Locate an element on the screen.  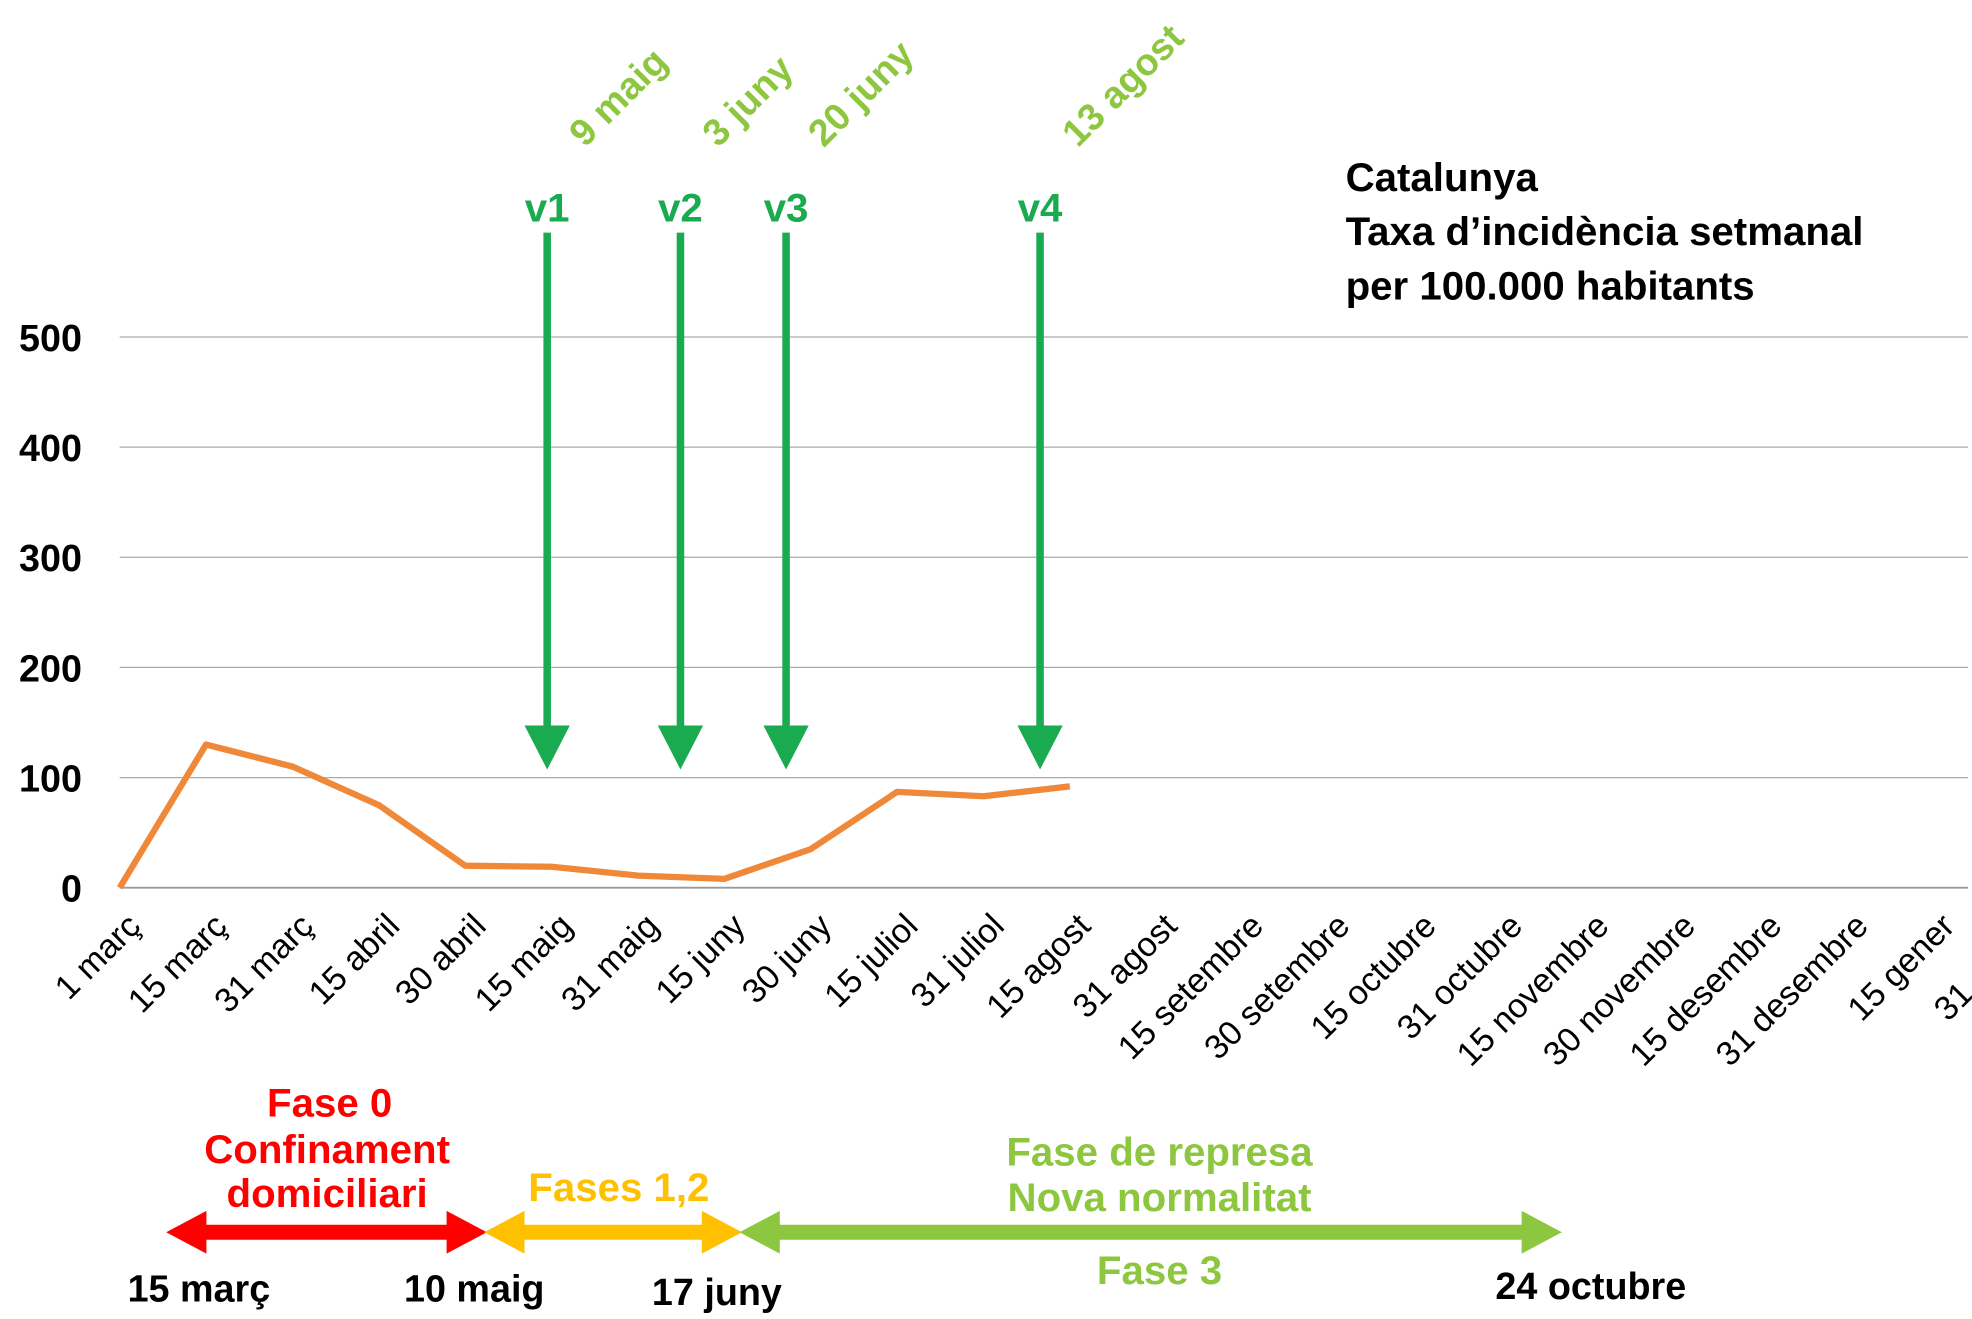
chart-title: per 100.000 habitants is located at coordinates (1550, 285).